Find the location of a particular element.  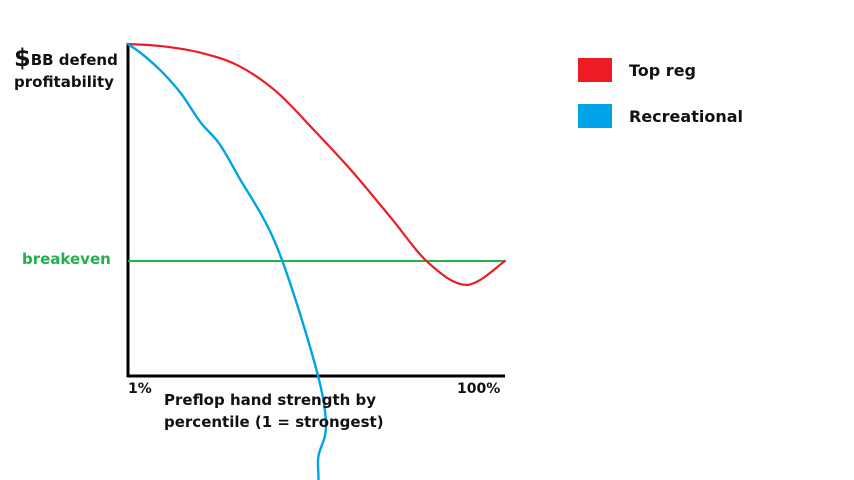

y-axis-label-symbol: $ is located at coordinates (22, 58).